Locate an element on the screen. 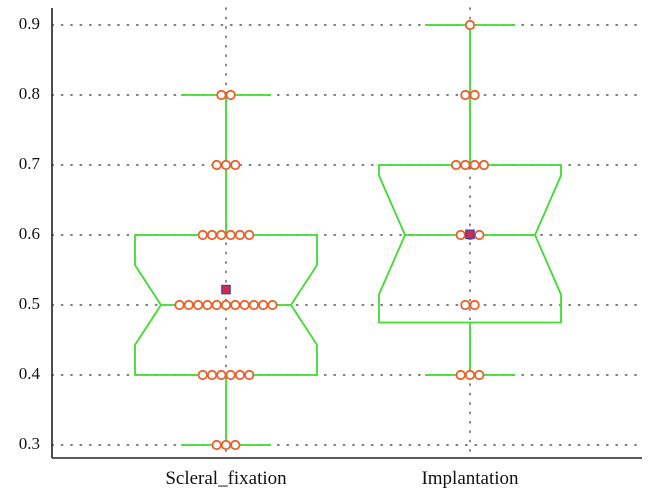  y-tick-label: 0.7 is located at coordinates (30, 163).